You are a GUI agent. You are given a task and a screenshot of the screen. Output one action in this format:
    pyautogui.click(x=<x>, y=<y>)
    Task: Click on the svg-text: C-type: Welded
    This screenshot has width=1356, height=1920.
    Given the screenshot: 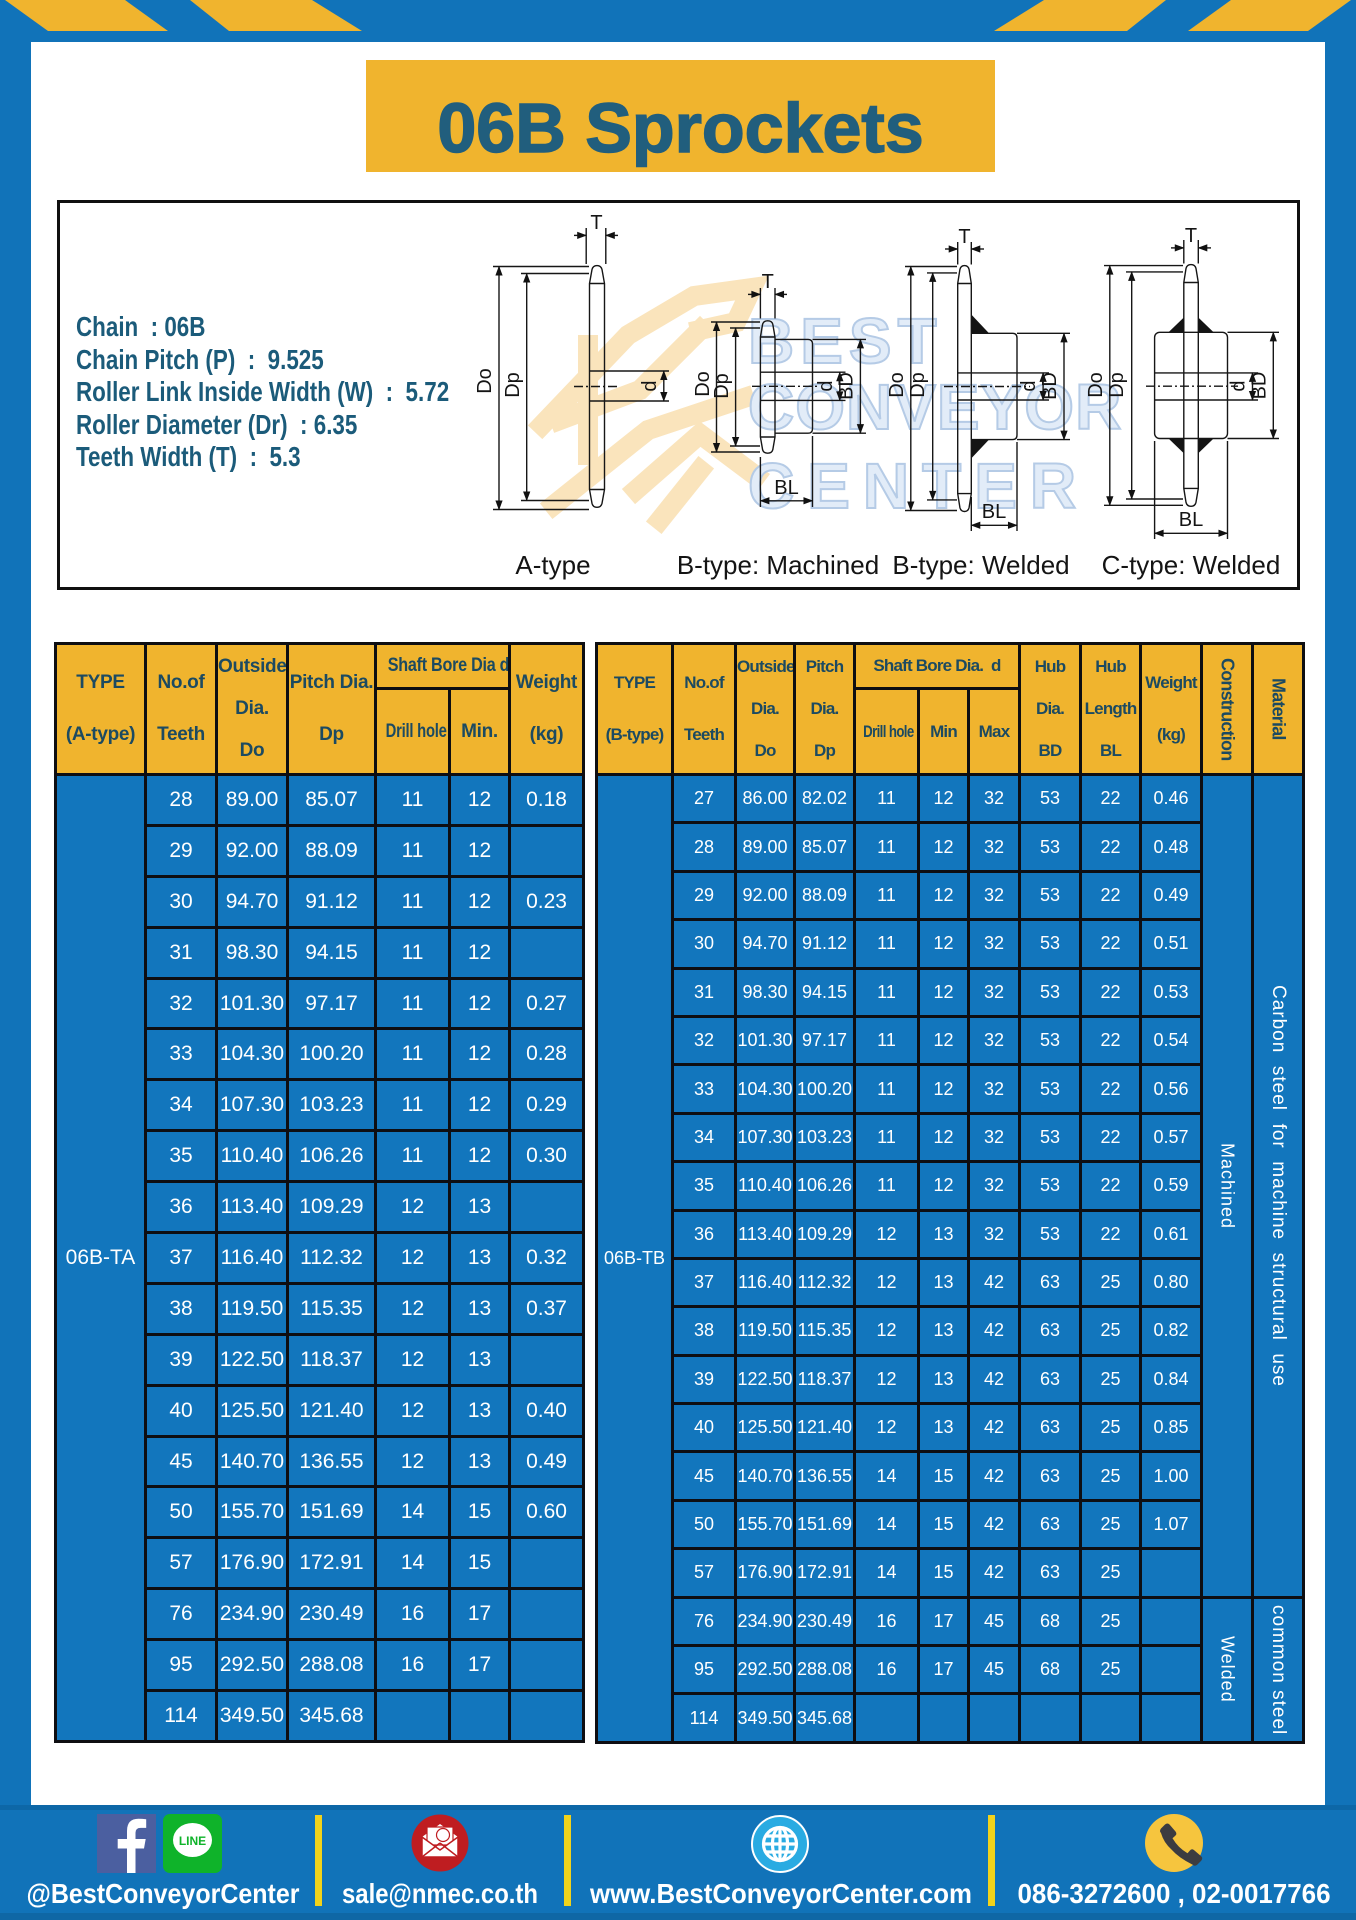 What is the action you would take?
    pyautogui.click(x=1191, y=565)
    